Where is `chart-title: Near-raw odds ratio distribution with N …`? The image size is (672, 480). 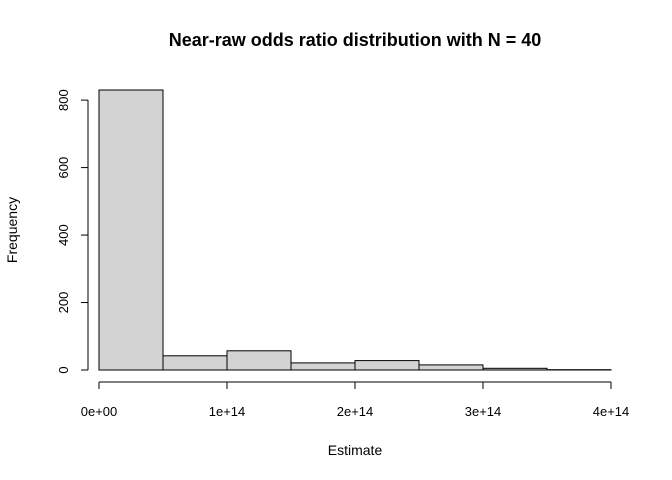
chart-title: Near-raw odds ratio distribution with N … is located at coordinates (355, 40).